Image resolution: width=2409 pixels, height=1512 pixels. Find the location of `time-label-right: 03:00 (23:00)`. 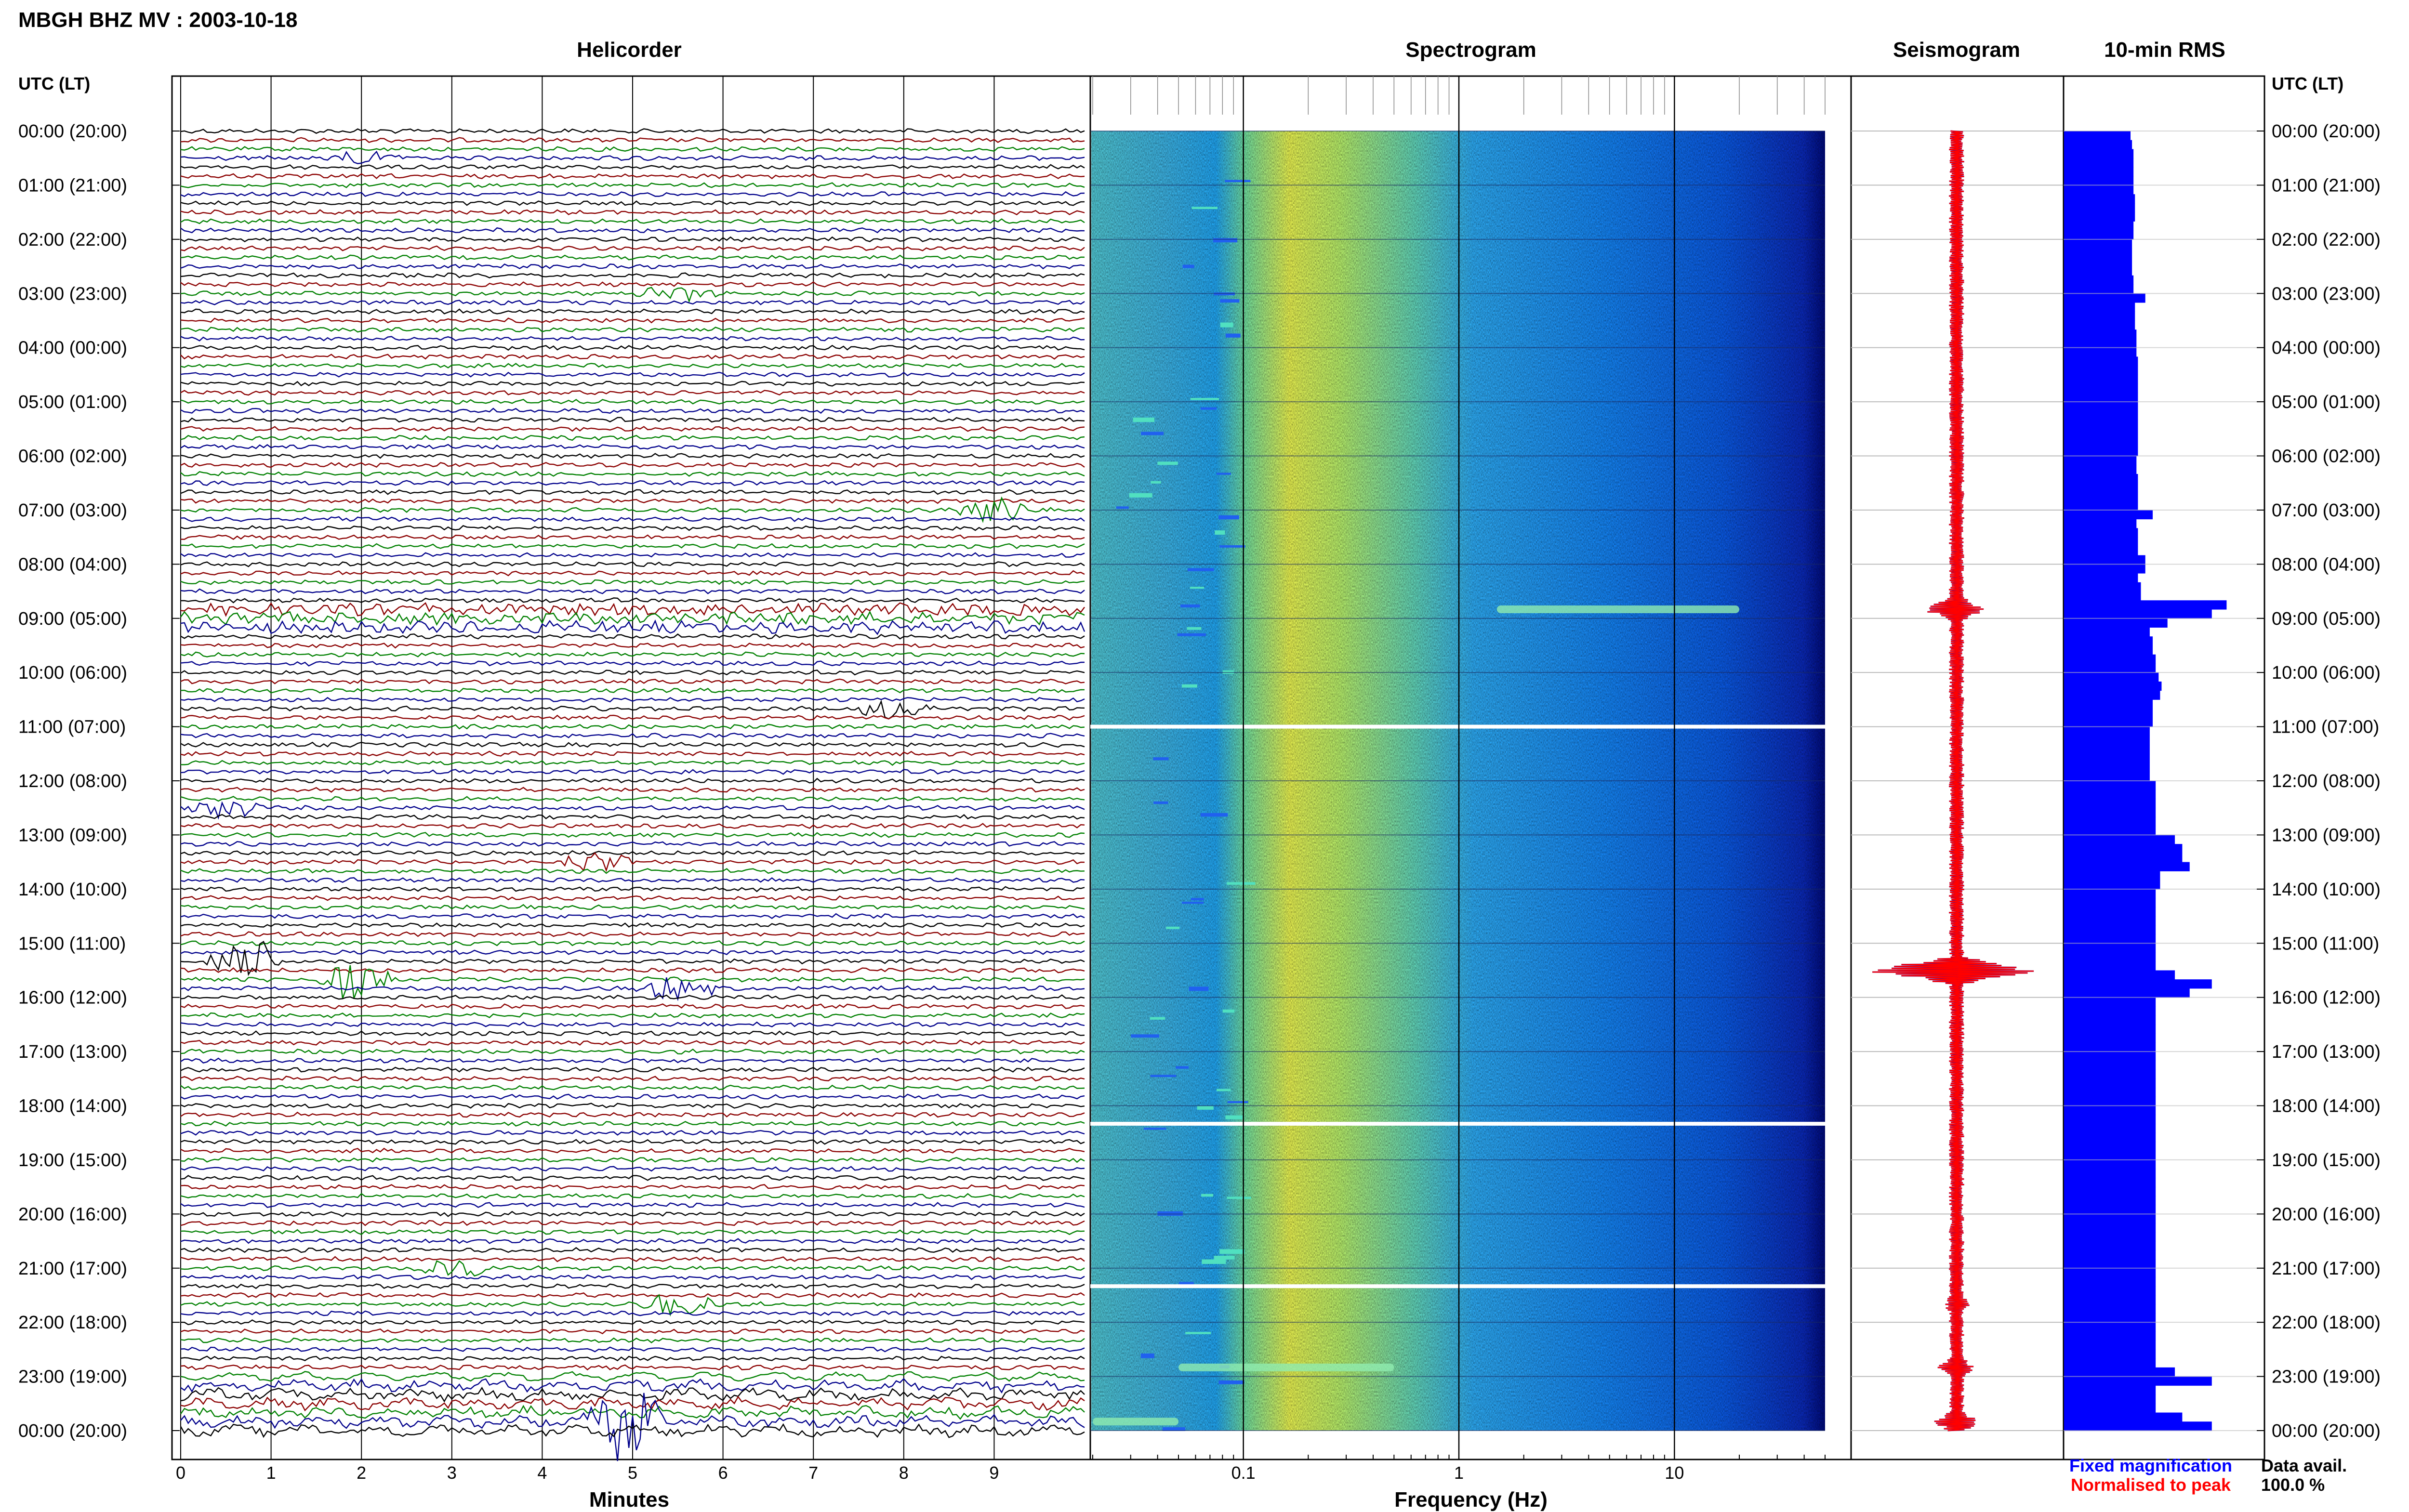

time-label-right: 03:00 (23:00) is located at coordinates (2326, 294).